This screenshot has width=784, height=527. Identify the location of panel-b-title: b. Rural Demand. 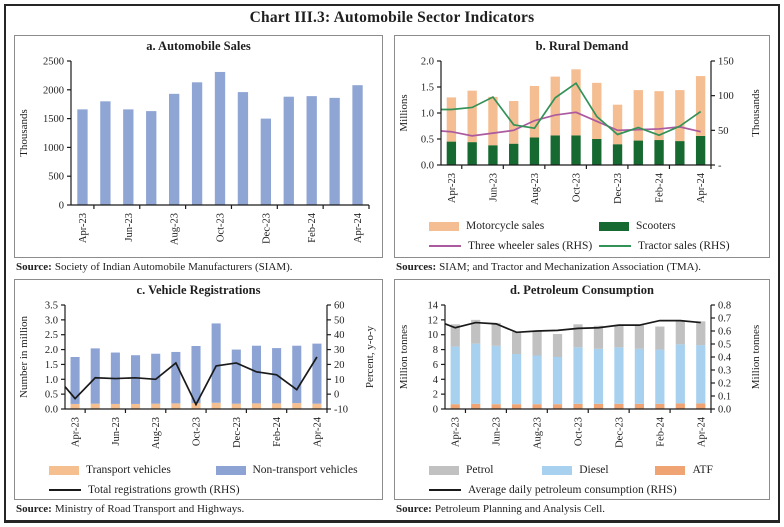
(582, 46).